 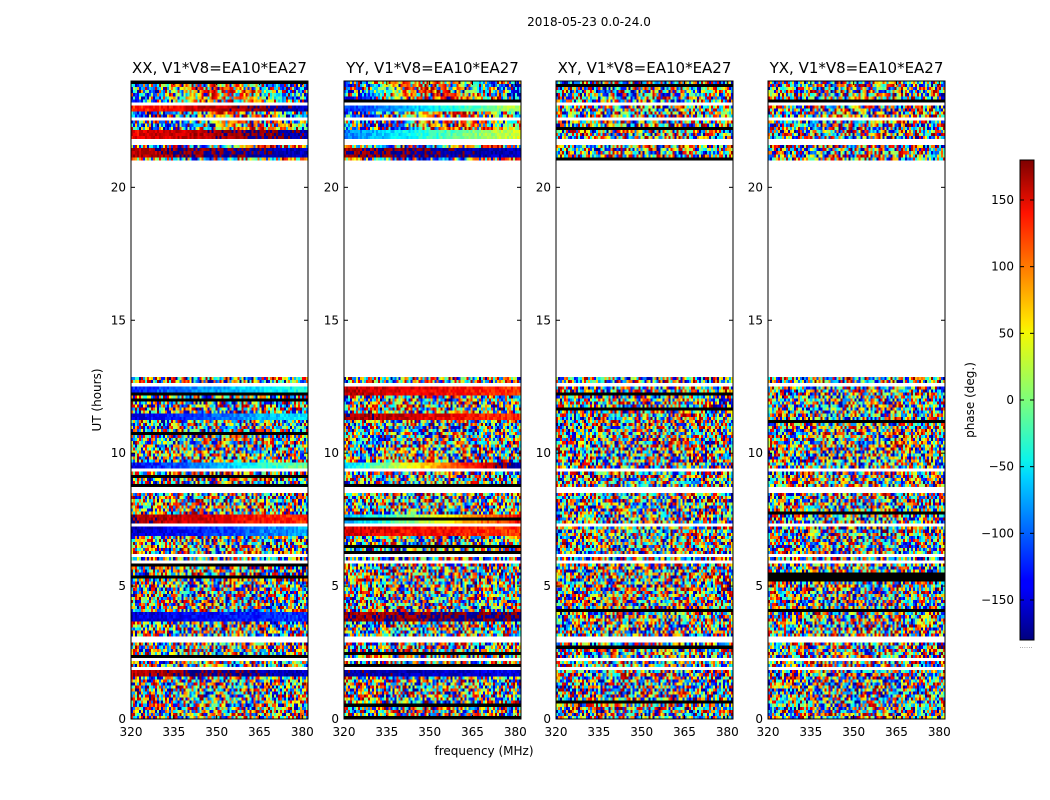 What do you see at coordinates (1001, 467) in the screenshot?
I see `colorbar-tick-label: −50` at bounding box center [1001, 467].